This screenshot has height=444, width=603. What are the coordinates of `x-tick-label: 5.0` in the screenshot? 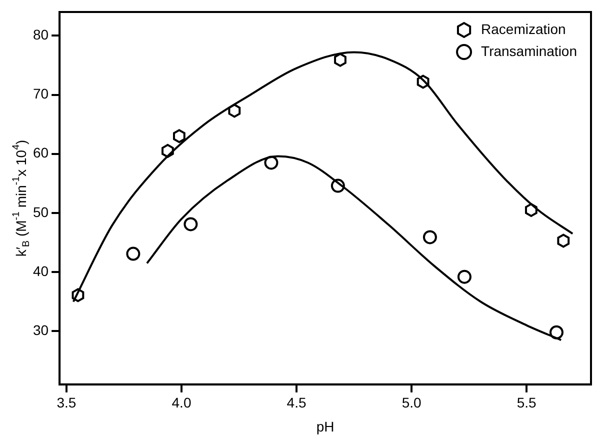 It's located at (412, 402).